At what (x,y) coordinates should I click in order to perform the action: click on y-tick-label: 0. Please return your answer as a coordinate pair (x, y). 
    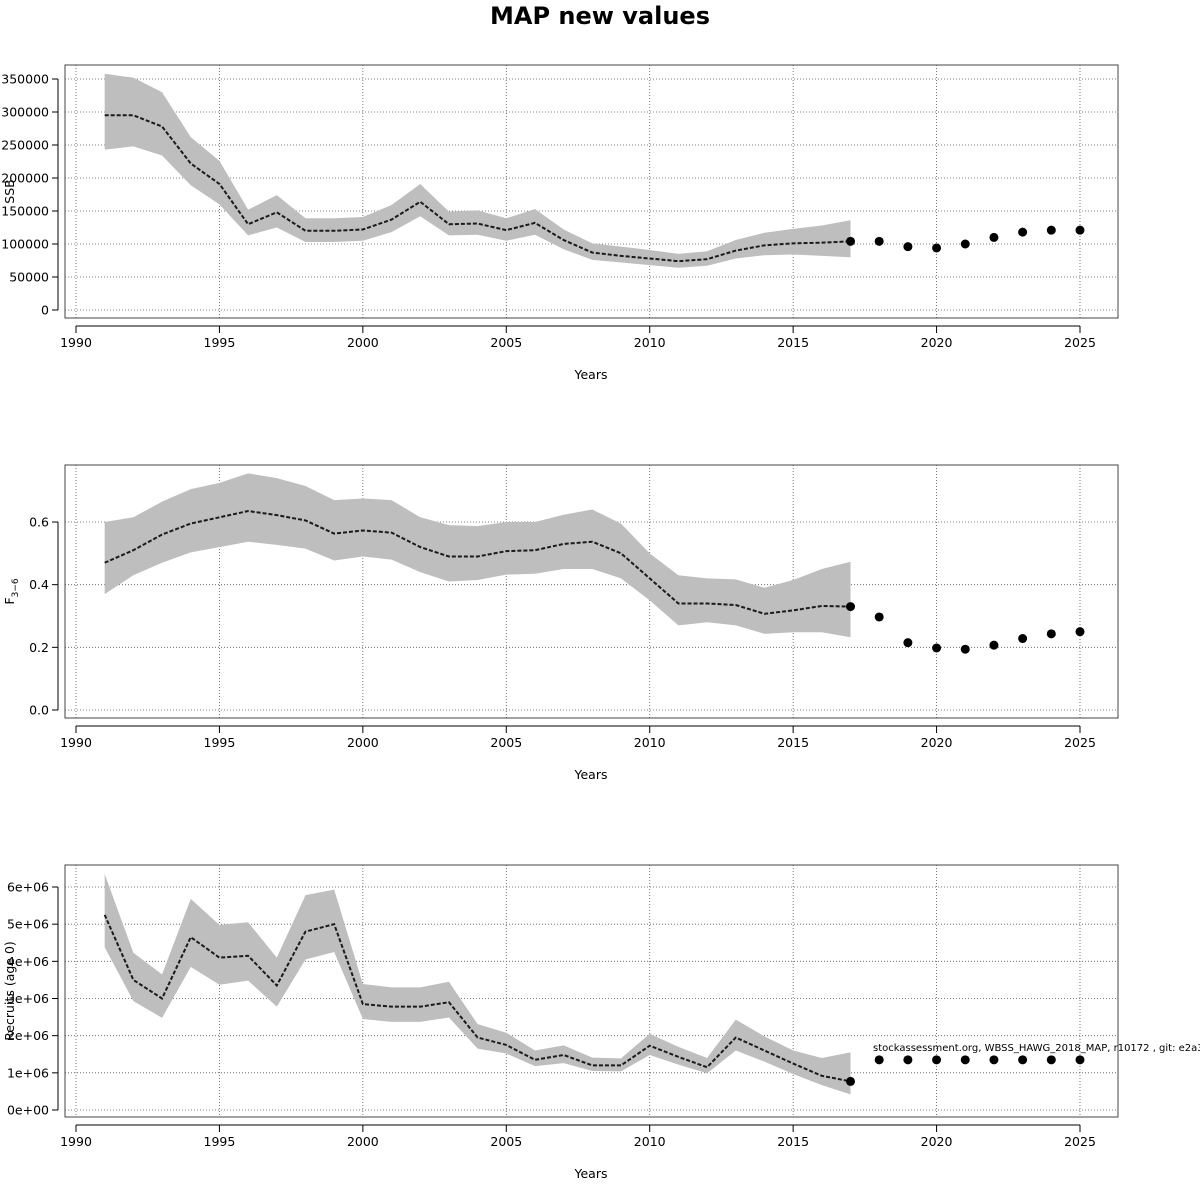
    Looking at the image, I should click on (45, 310).